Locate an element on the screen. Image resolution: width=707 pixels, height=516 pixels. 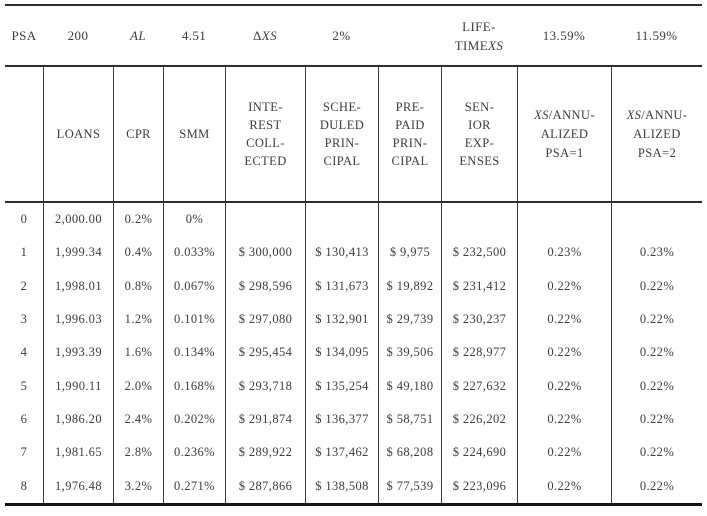
cell-period: 1 is located at coordinates (24, 252).